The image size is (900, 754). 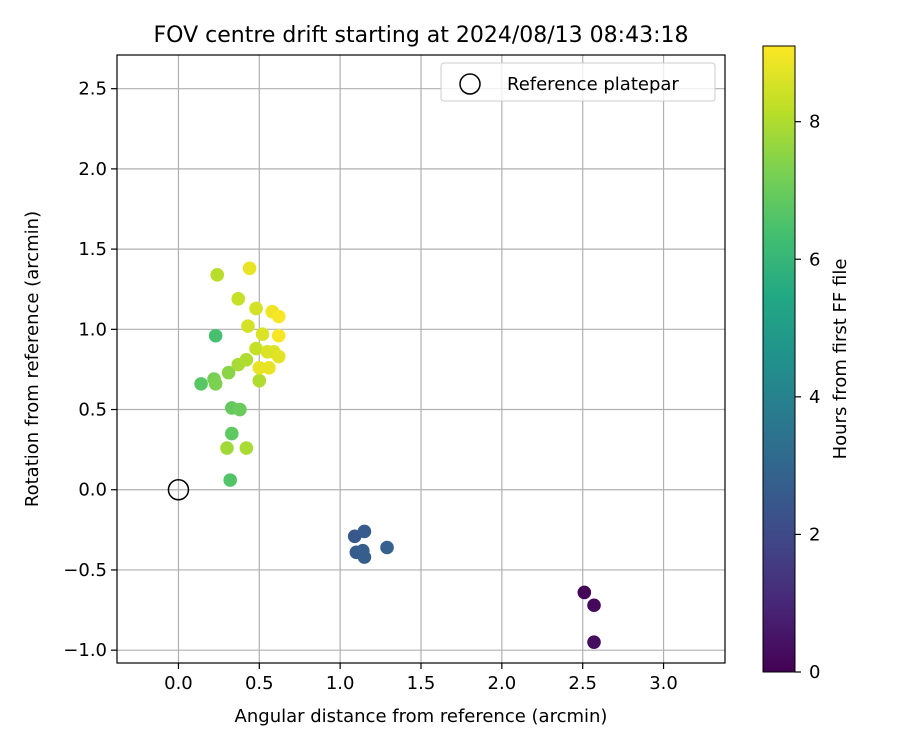 I want to click on x-tick-label: 3.0, so click(x=663, y=683).